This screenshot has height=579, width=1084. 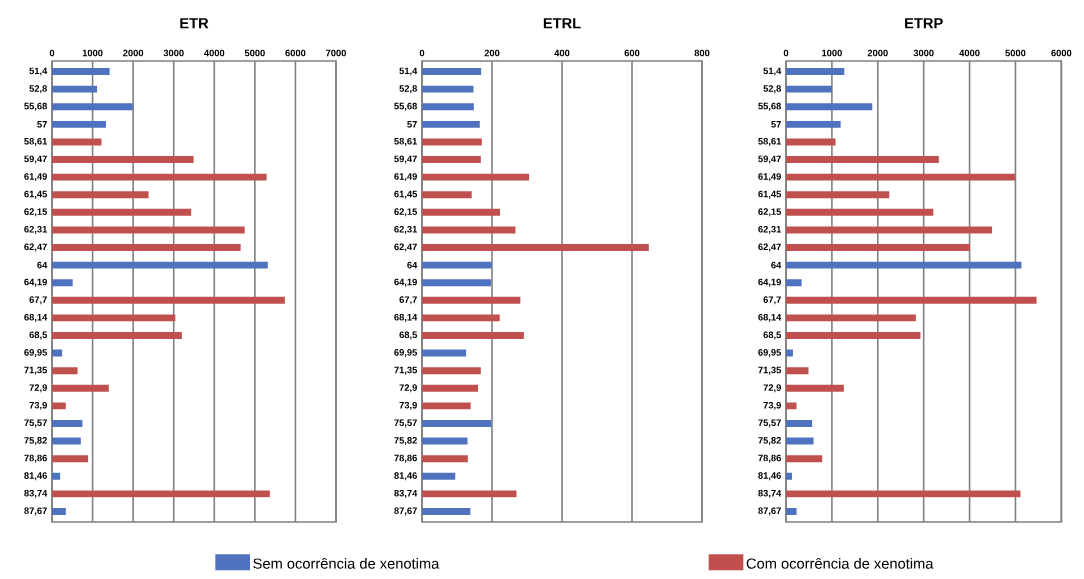 I want to click on x-tick-label: 5000, so click(x=1015, y=53).